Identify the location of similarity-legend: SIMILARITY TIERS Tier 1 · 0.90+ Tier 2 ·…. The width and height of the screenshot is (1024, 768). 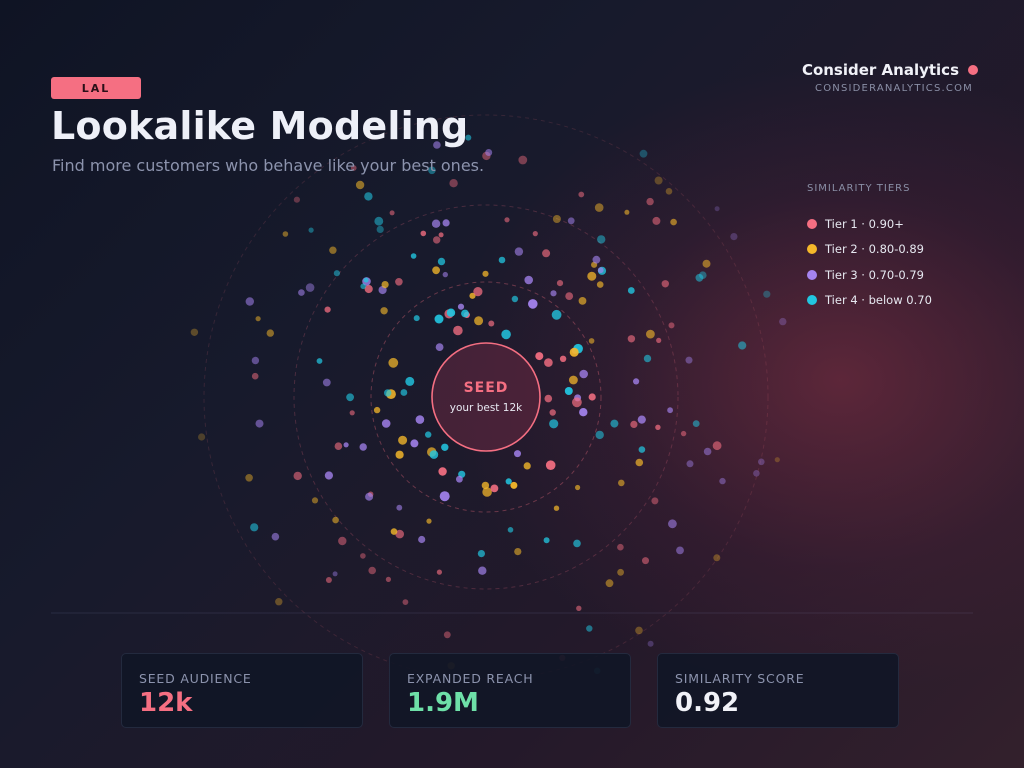
(869, 248).